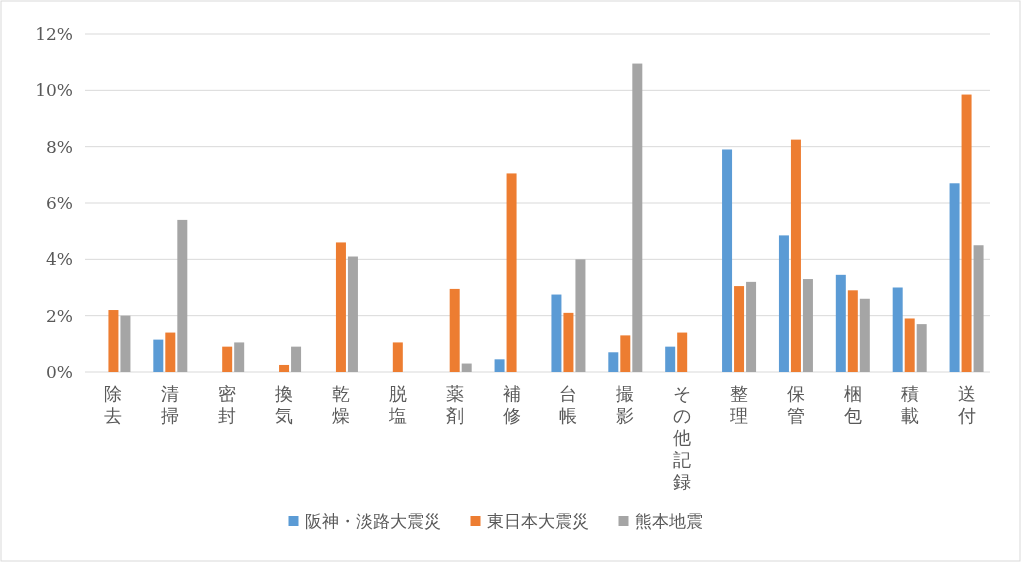  Describe the element at coordinates (795, 404) in the screenshot. I see `x-tick-label: 保管` at that location.